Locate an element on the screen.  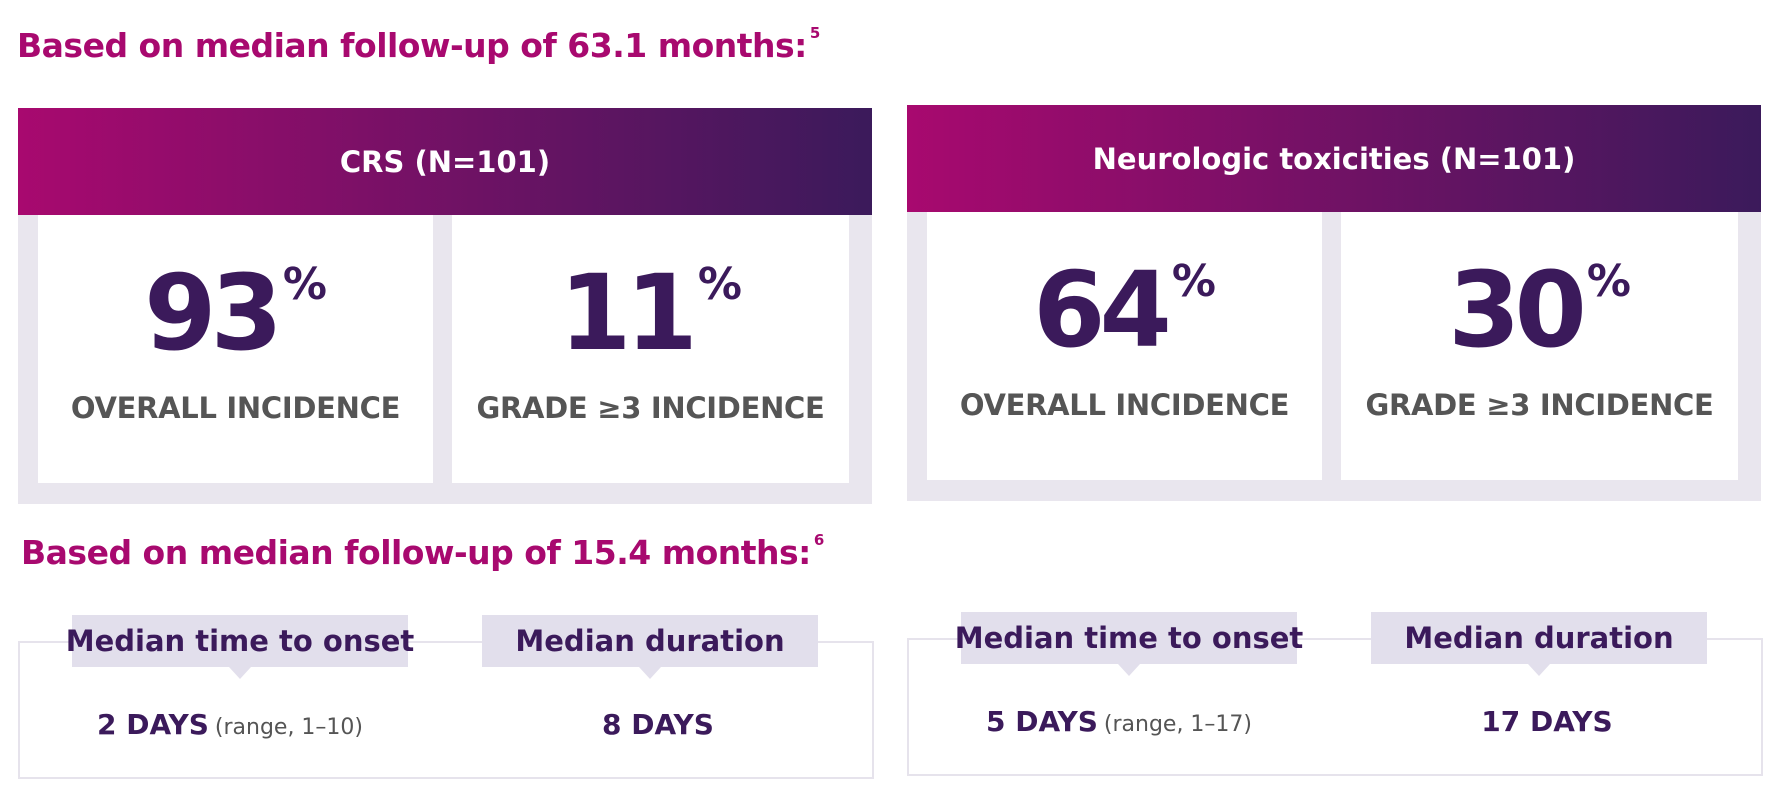
stat-number: 30 is located at coordinates (1517, 310).